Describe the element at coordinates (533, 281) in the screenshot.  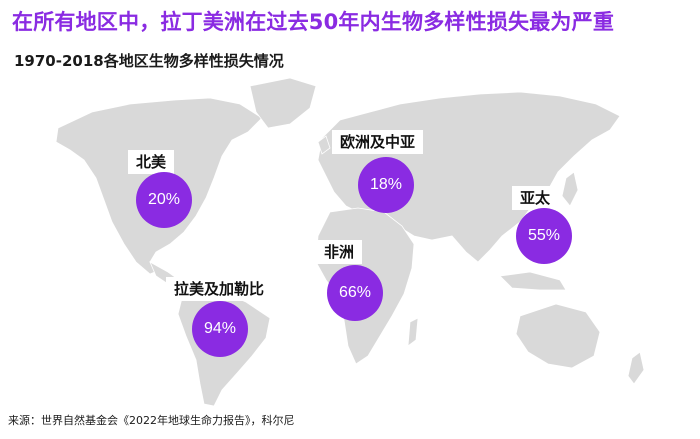
I see `southeast-asia-islands` at that location.